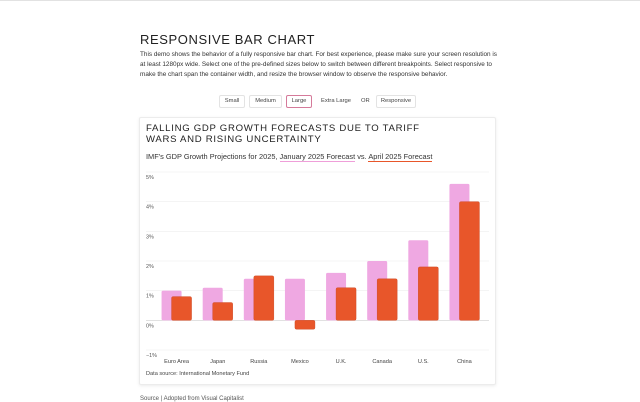  What do you see at coordinates (400, 157) in the screenshot?
I see `legend-april: April 2025 Forecast` at bounding box center [400, 157].